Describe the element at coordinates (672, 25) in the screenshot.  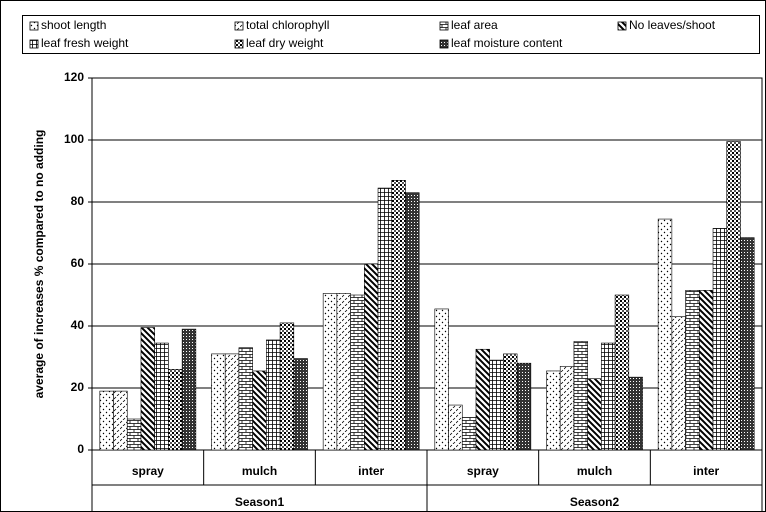
I see `legend-label: No leaves/shoot` at that location.